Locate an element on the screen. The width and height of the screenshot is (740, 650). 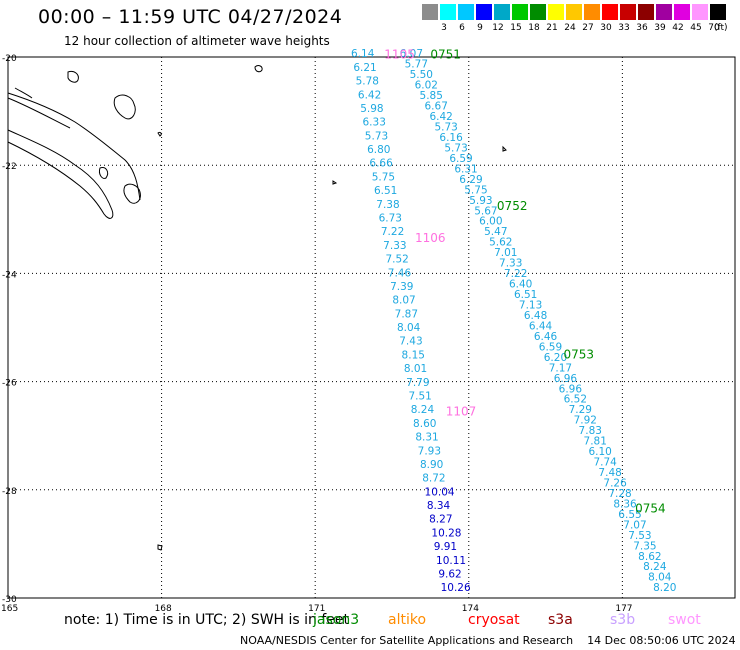
wave-height-value: 6.55 is located at coordinates (629, 515).